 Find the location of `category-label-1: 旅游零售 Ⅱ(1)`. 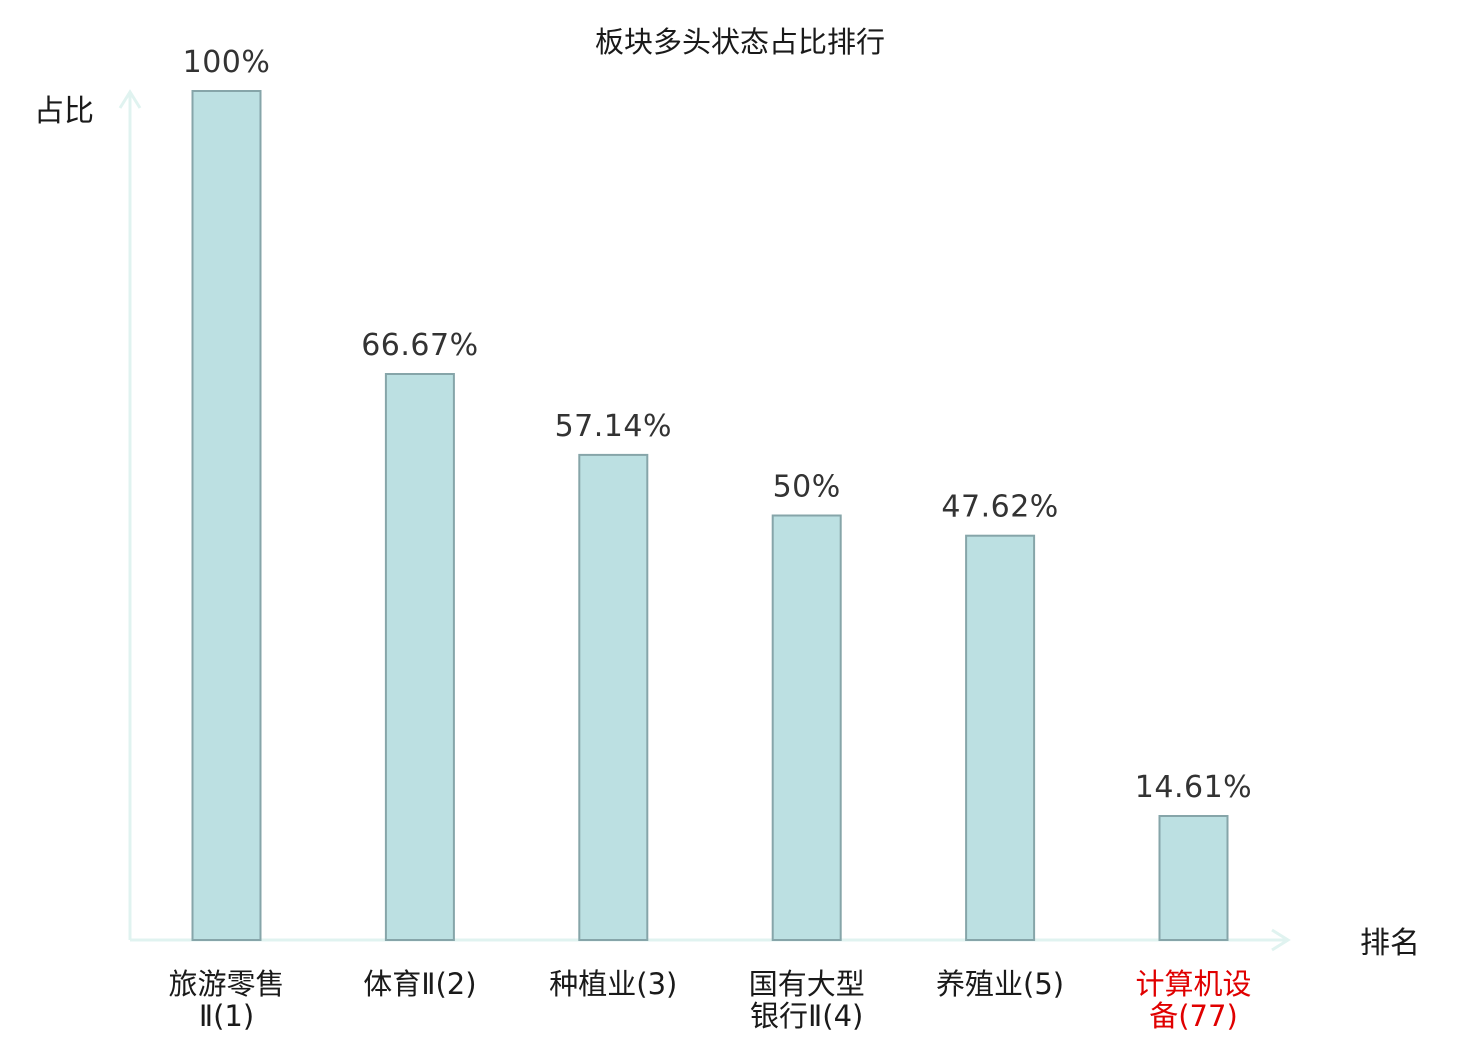

category-label-1: 旅游零售 Ⅱ(1) is located at coordinates (226, 1000).